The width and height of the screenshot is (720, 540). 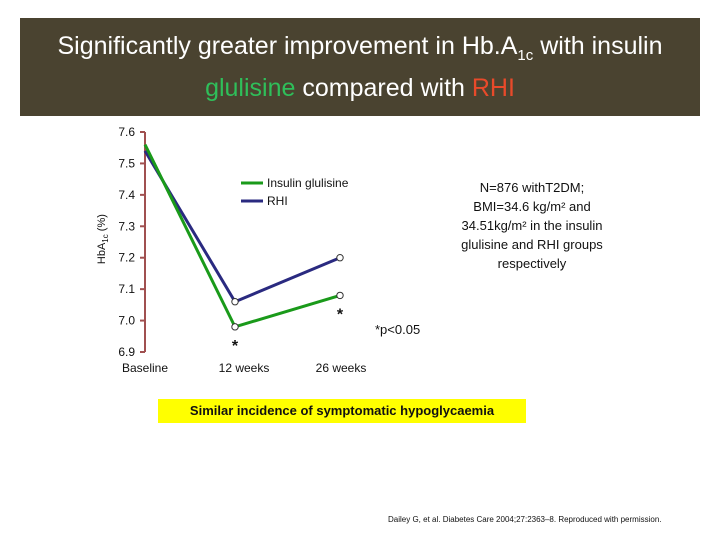 What do you see at coordinates (277, 201) in the screenshot?
I see `legend-label: RHI` at bounding box center [277, 201].